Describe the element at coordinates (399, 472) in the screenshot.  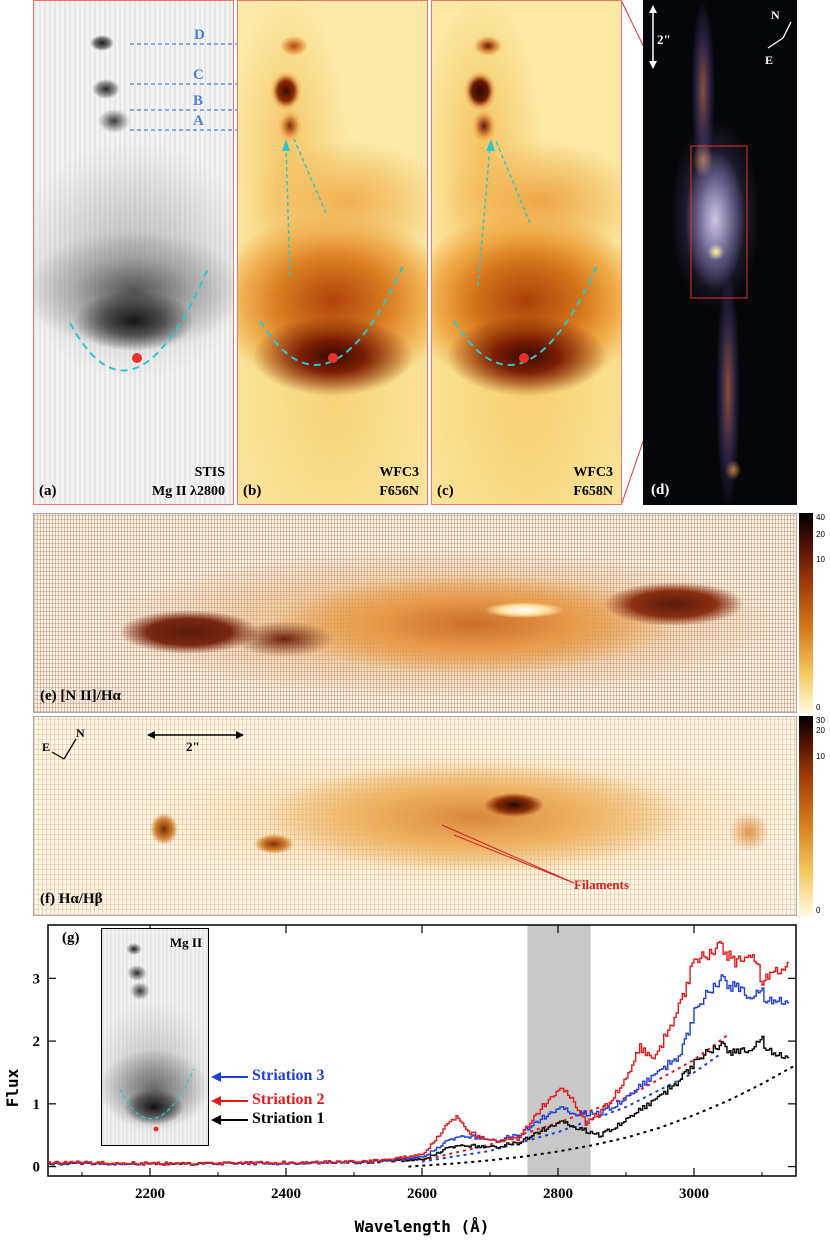
I see `panel-b-instrument-name: WFC3` at that location.